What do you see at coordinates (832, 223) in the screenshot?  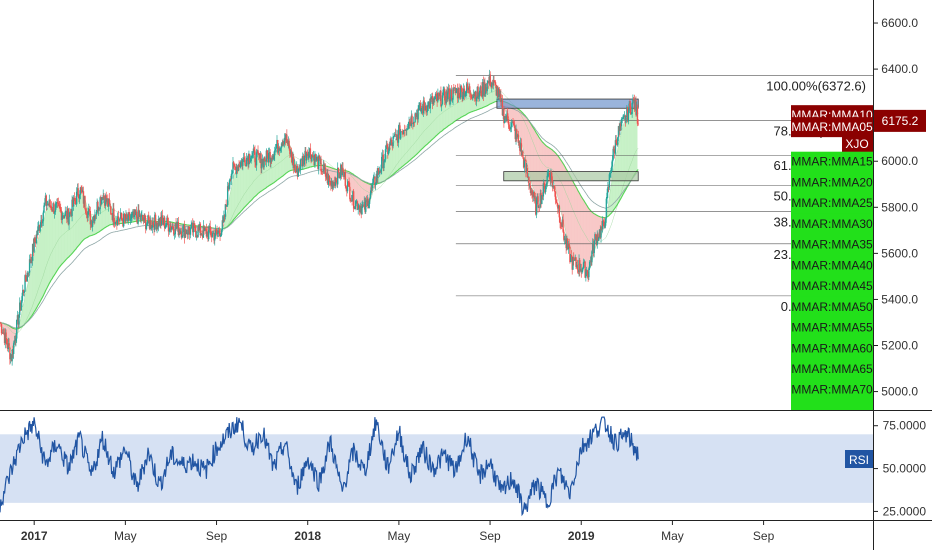 I see `series-tag: MMAR:MMA30` at bounding box center [832, 223].